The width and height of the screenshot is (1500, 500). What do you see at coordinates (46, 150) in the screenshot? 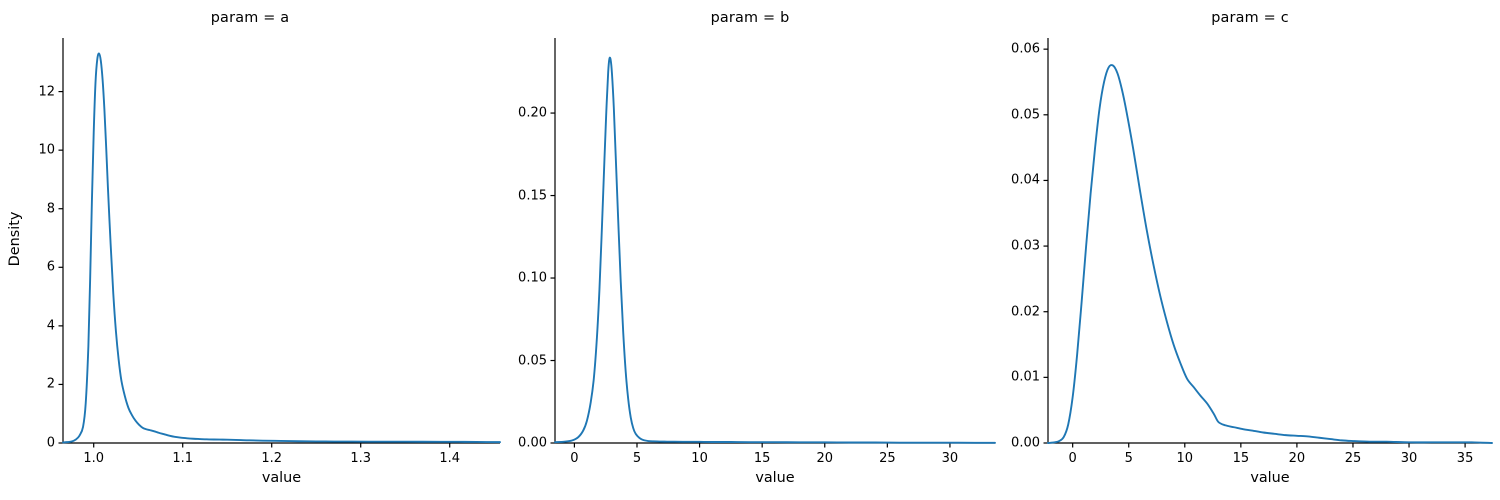
I see `y-tick-label: 10` at bounding box center [46, 150].